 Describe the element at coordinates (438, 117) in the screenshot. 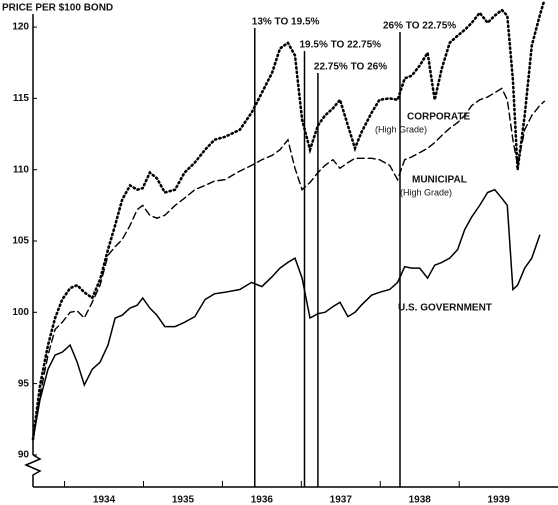

I see `series-label: CORPORATE` at that location.